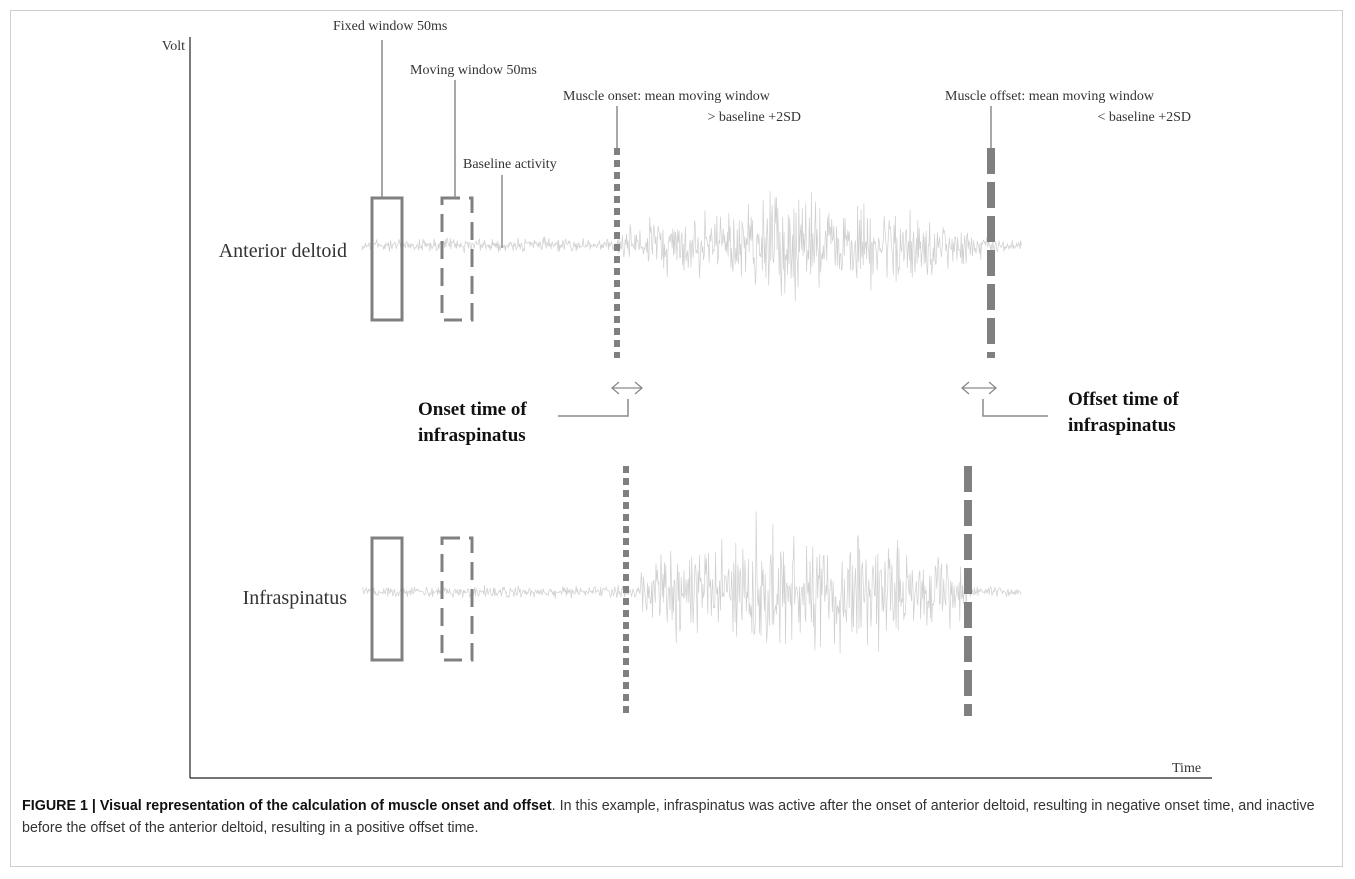 Image resolution: width=1355 pixels, height=879 pixels. What do you see at coordinates (457, 599) in the screenshot?
I see `moving-window-box-infraspinatus` at bounding box center [457, 599].